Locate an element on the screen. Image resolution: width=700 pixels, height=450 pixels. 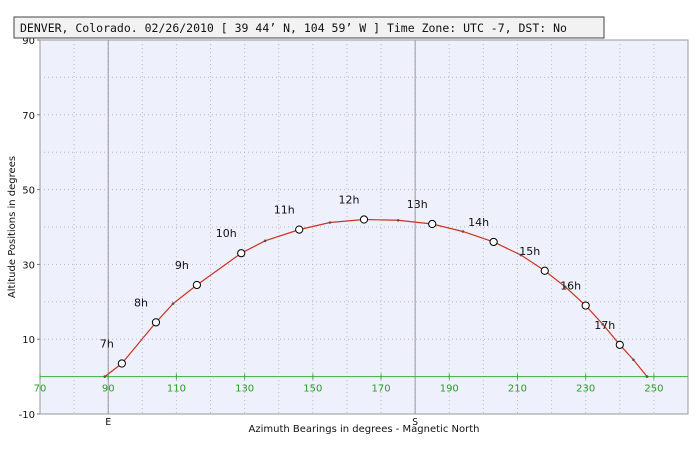
x-tick-label: 170 is located at coordinates (381, 389).